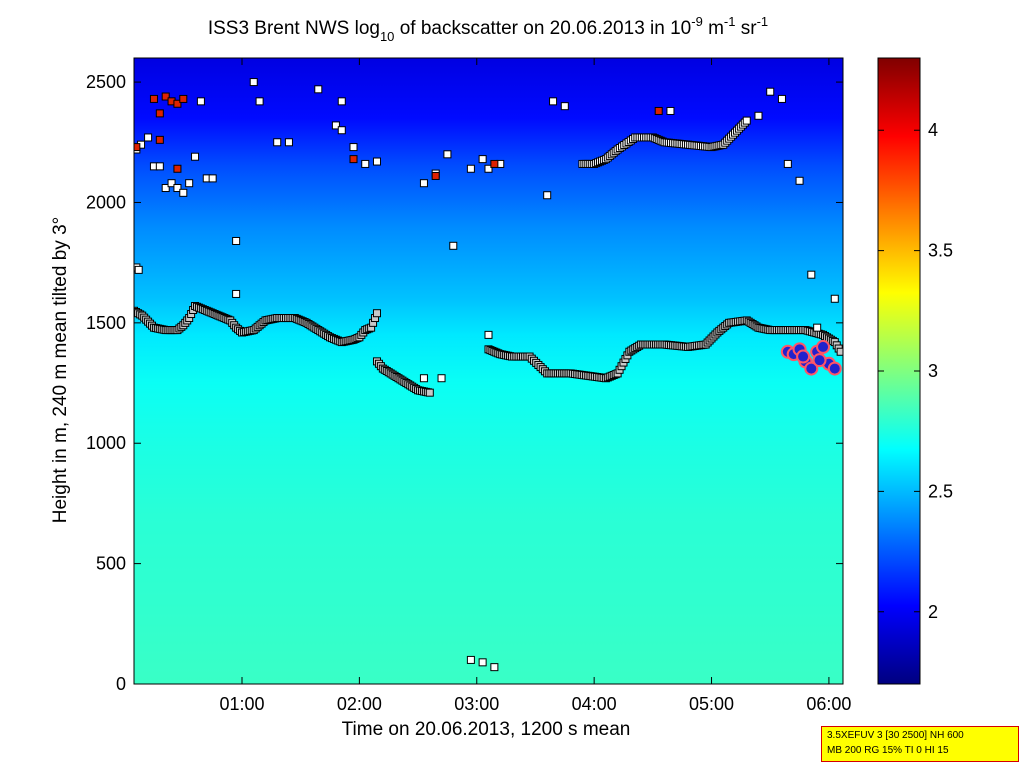 This screenshot has height=767, width=1023. I want to click on x-axis-label: Time on 20.06.2013, 1200 s mean, so click(486, 729).